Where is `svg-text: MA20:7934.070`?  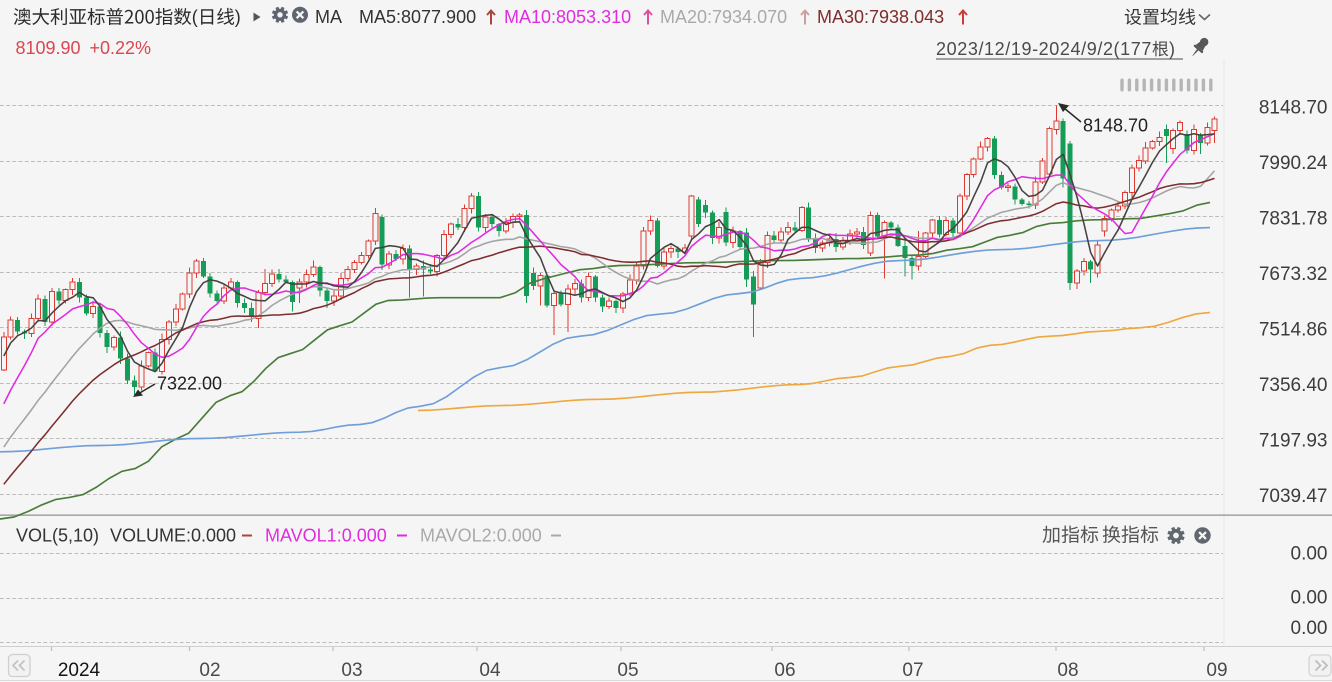 svg-text: MA20:7934.070 is located at coordinates (723, 17).